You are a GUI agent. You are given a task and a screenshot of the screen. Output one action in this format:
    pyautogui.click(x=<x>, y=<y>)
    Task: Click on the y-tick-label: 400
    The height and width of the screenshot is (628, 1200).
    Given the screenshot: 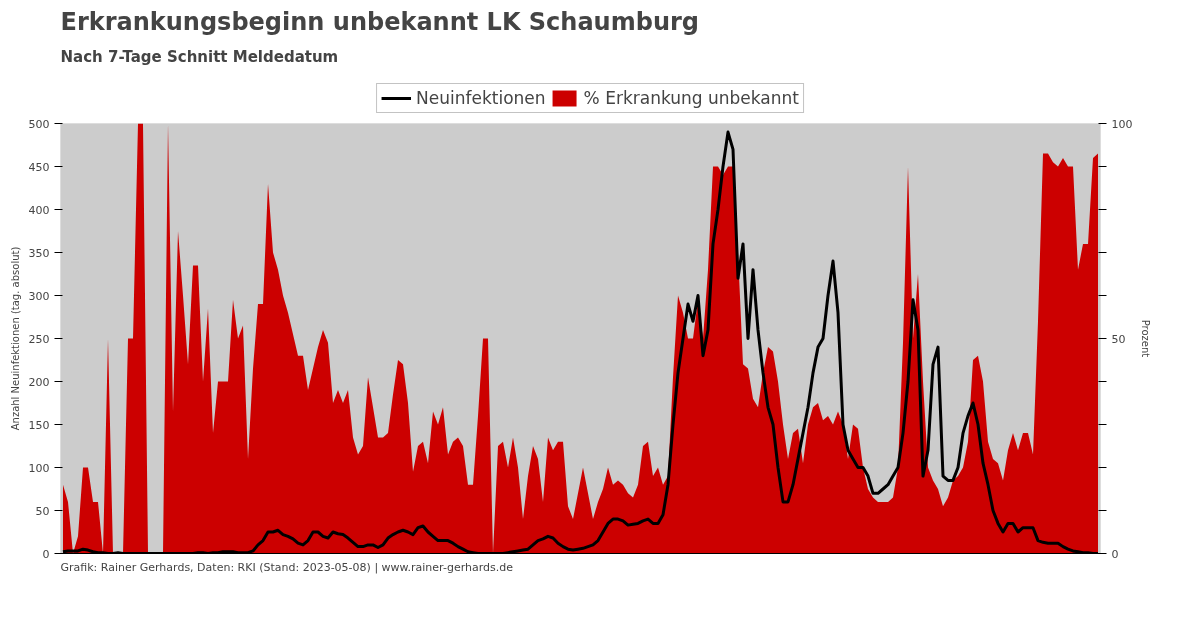 What is the action you would take?
    pyautogui.click(x=39, y=210)
    